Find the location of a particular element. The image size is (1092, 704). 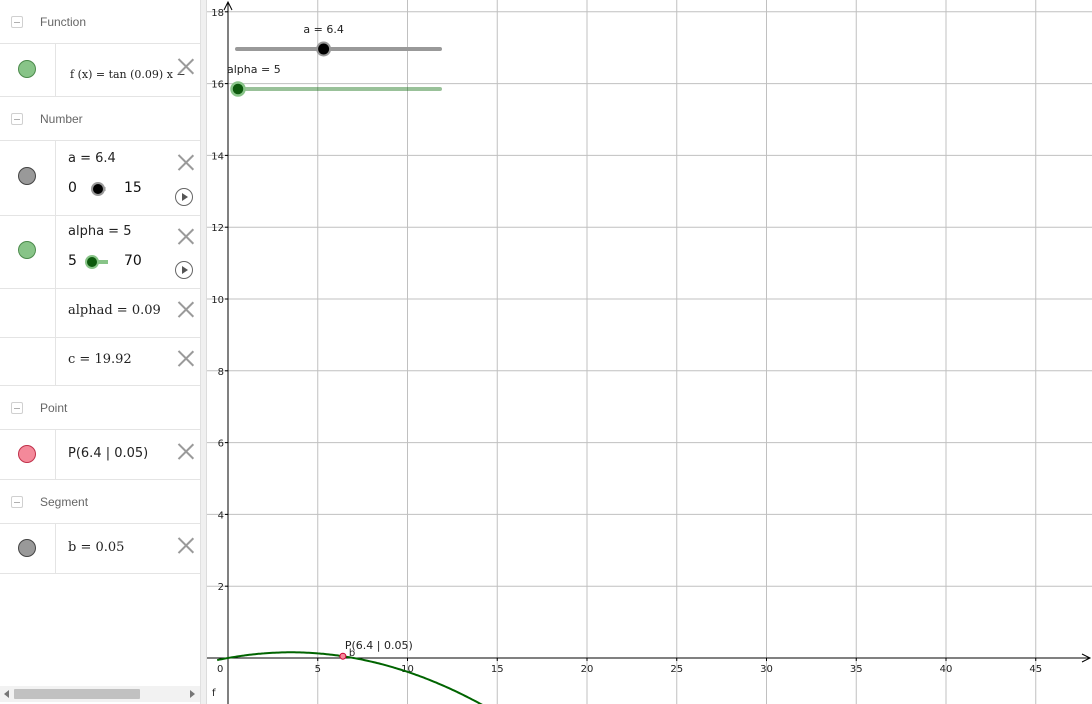

slider-alpha-max: 70 is located at coordinates (133, 261).